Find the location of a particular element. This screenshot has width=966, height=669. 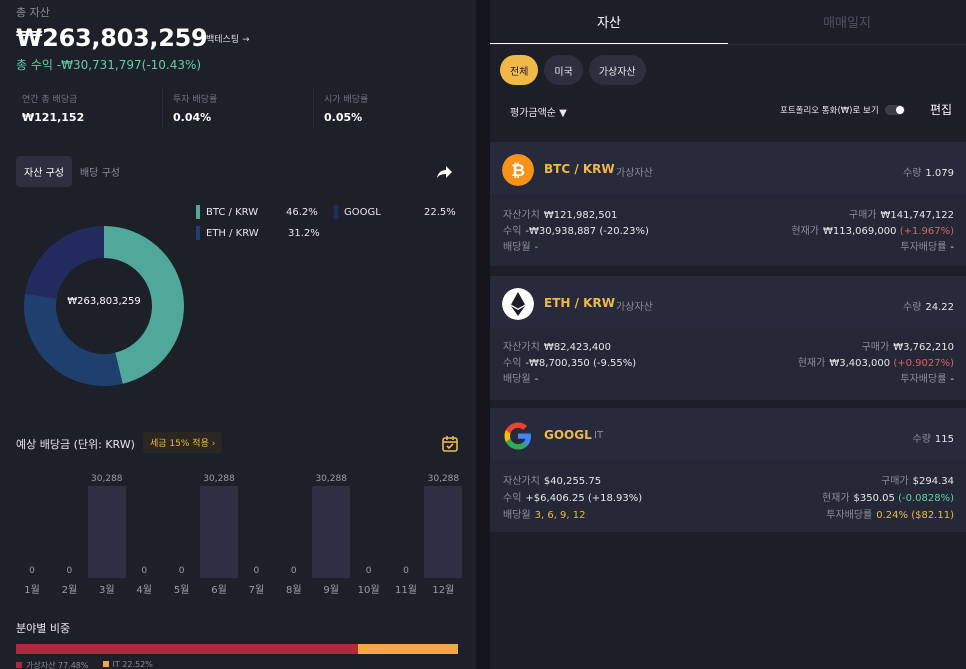

holdings-tabs: 자산 매매일지 is located at coordinates (728, 22).